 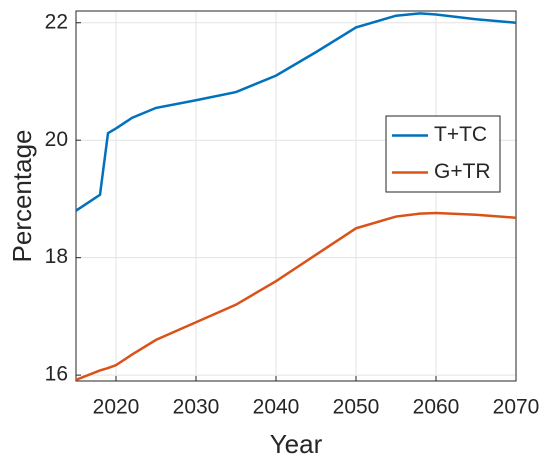 What do you see at coordinates (196, 407) in the screenshot?
I see `x-tick-label: 2030` at bounding box center [196, 407].